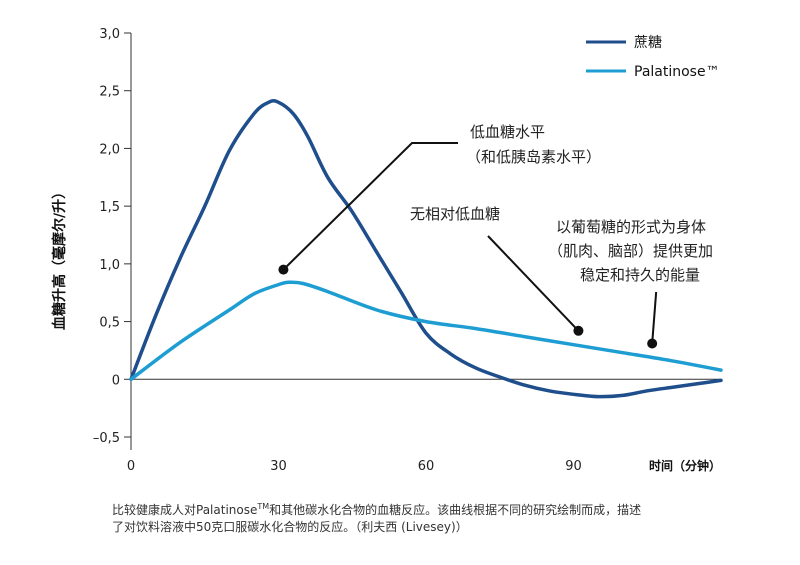  What do you see at coordinates (507, 132) in the screenshot?
I see `annotation-low-glucose-line1: 低血糖水平` at bounding box center [507, 132].